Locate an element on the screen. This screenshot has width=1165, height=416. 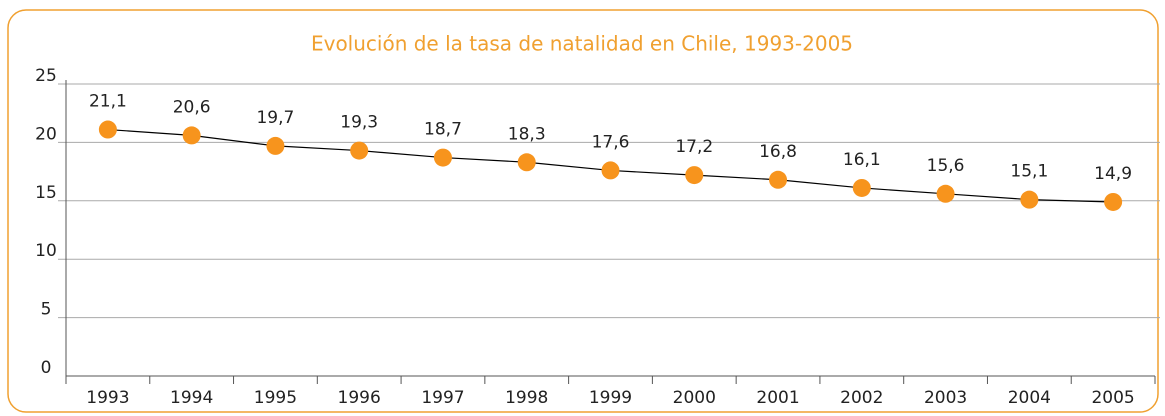
x-tick-label: 1993 is located at coordinates (107, 398).